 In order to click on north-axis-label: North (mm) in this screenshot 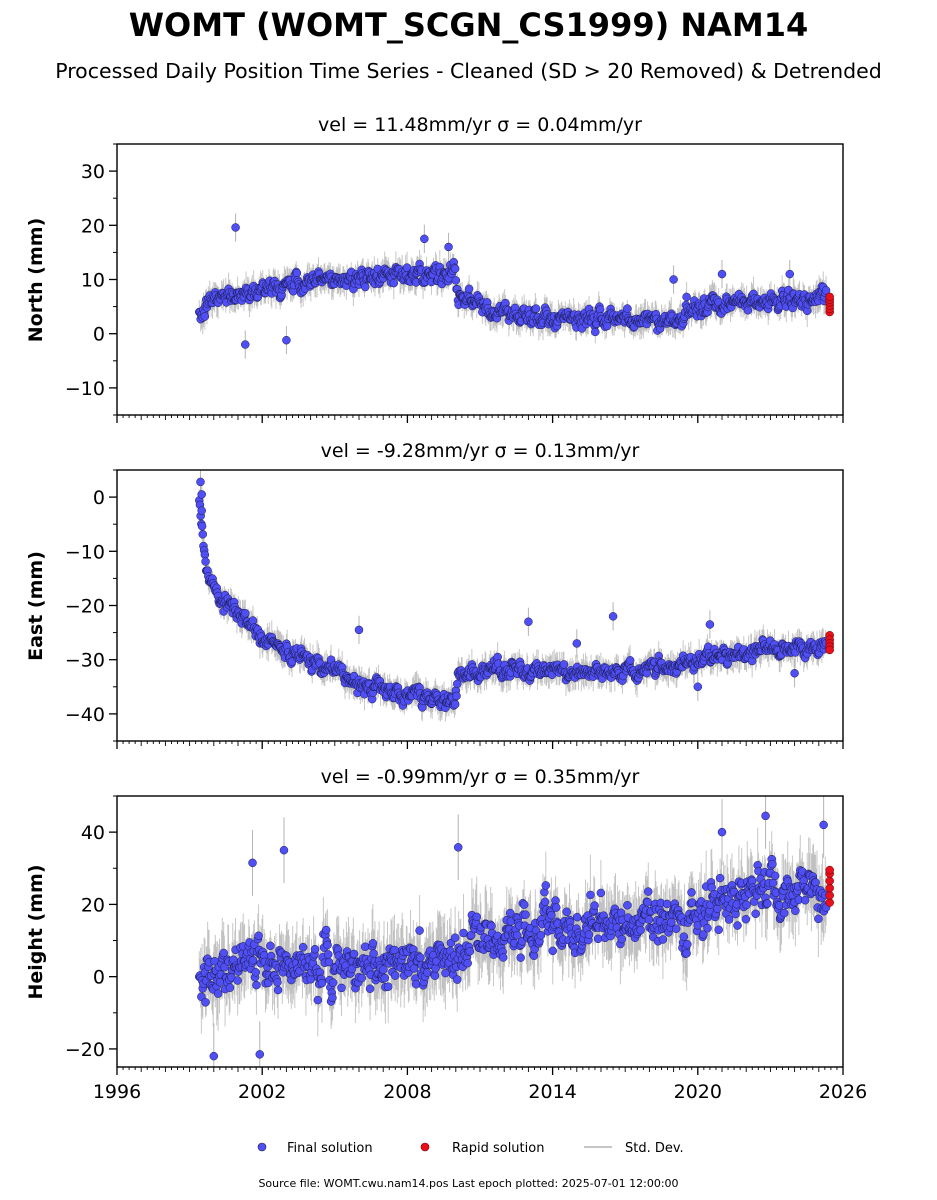, I will do `click(36, 280)`.